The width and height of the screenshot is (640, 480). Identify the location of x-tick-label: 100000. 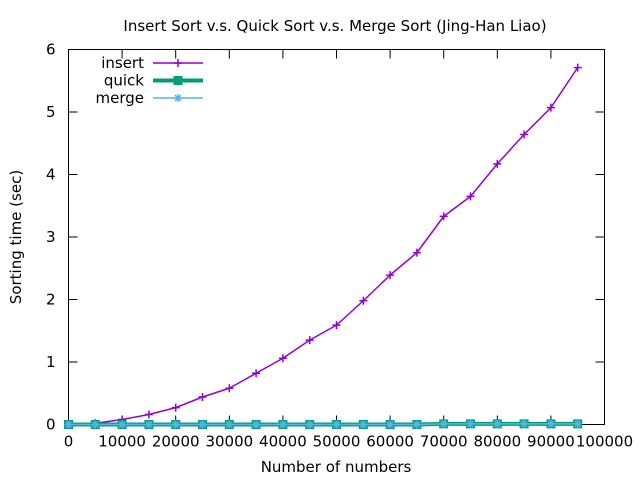
(604, 442).